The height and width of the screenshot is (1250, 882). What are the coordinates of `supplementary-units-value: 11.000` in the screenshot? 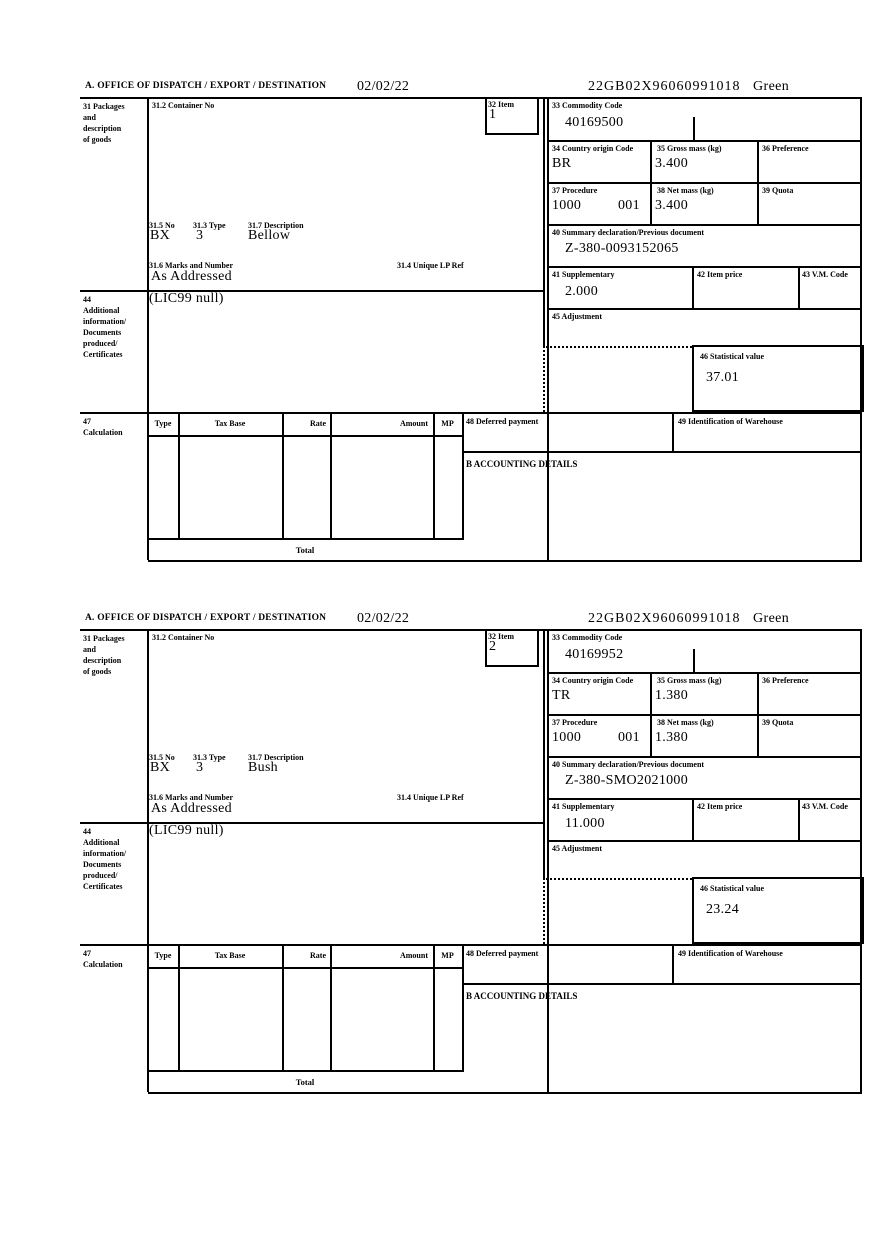 It's located at (585, 823).